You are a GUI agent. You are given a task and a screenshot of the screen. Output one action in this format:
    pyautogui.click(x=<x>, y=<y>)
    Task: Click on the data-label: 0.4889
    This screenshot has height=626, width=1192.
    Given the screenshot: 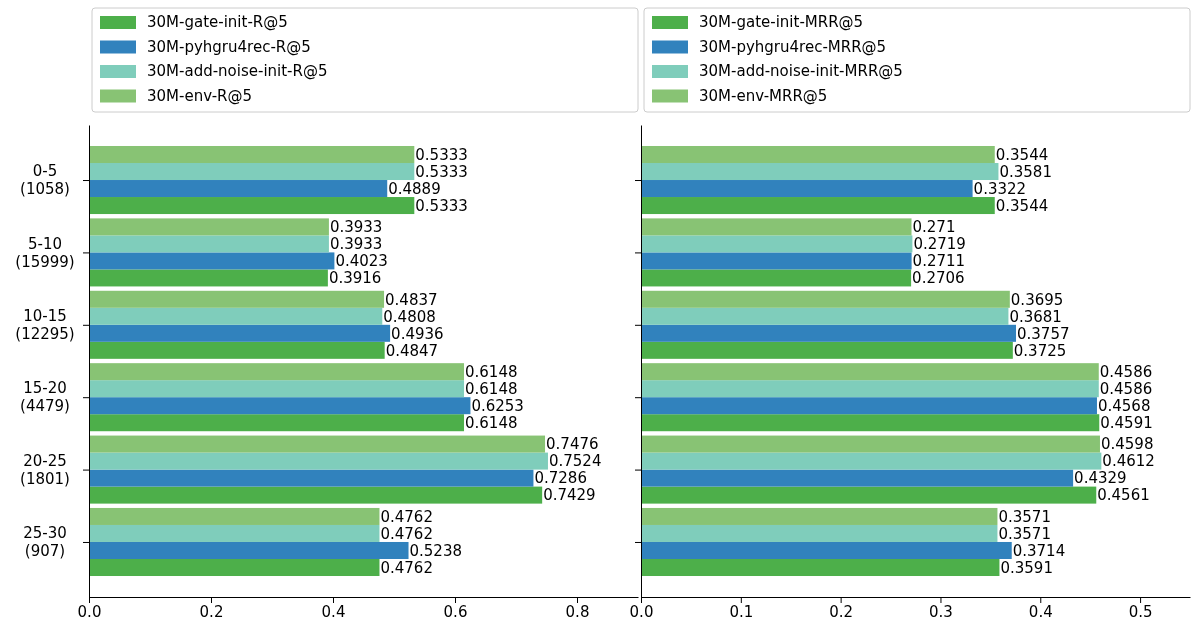 What is the action you would take?
    pyautogui.click(x=414, y=188)
    